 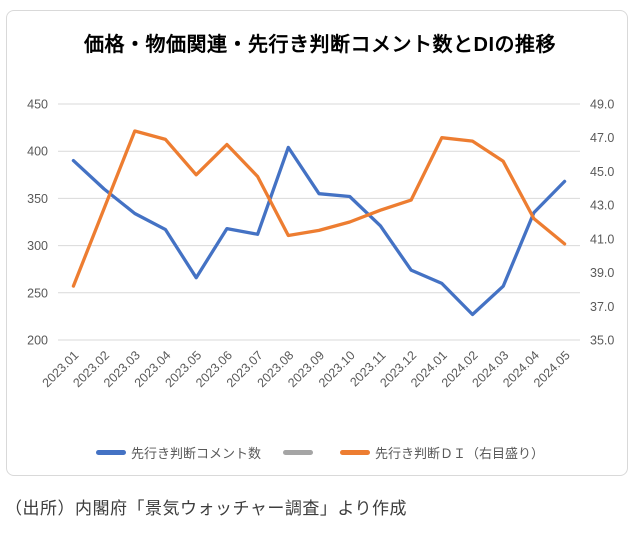 I want to click on legend-item-comment-count: 先行き判断コメント数, so click(x=178, y=452).